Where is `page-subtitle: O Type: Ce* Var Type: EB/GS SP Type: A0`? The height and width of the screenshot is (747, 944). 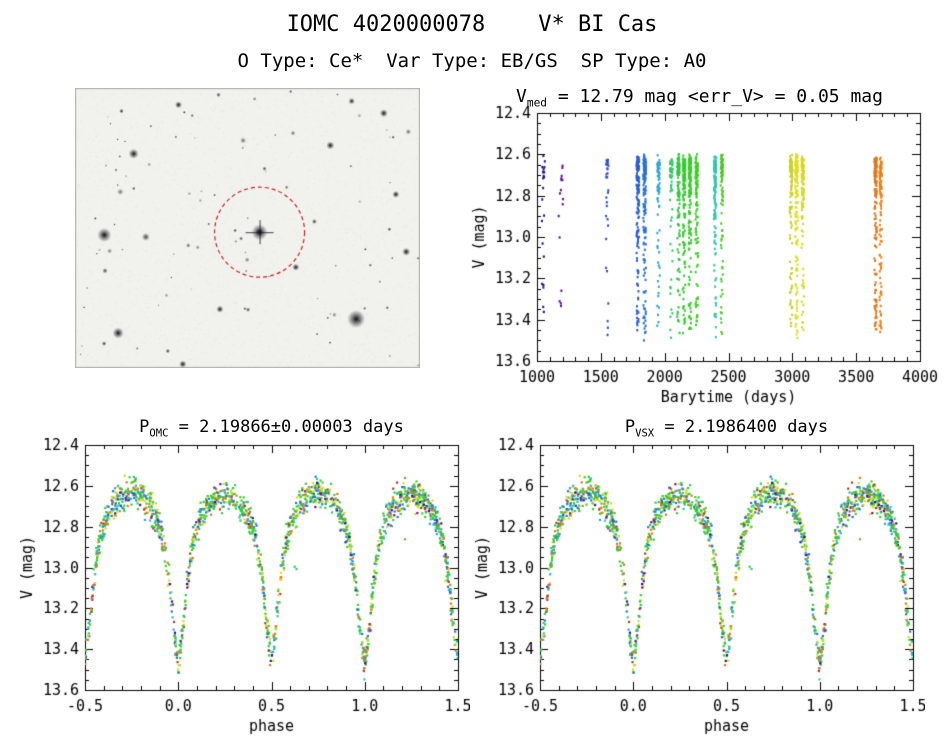
page-subtitle: O Type: Ce* Var Type: EB/GS SP Type: A0 is located at coordinates (472, 61).